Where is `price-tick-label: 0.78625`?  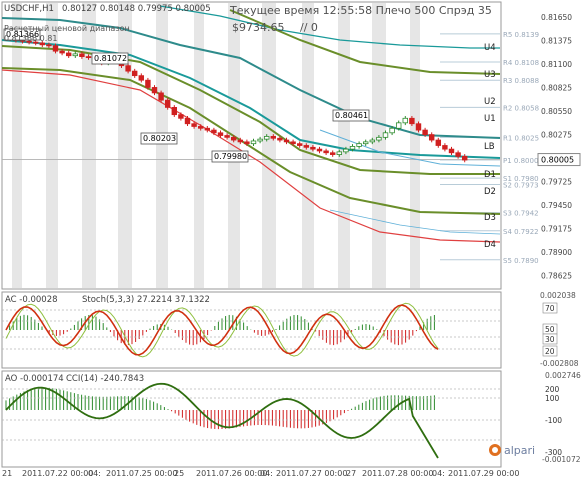
price-tick-label: 0.78625 is located at coordinates (556, 276).